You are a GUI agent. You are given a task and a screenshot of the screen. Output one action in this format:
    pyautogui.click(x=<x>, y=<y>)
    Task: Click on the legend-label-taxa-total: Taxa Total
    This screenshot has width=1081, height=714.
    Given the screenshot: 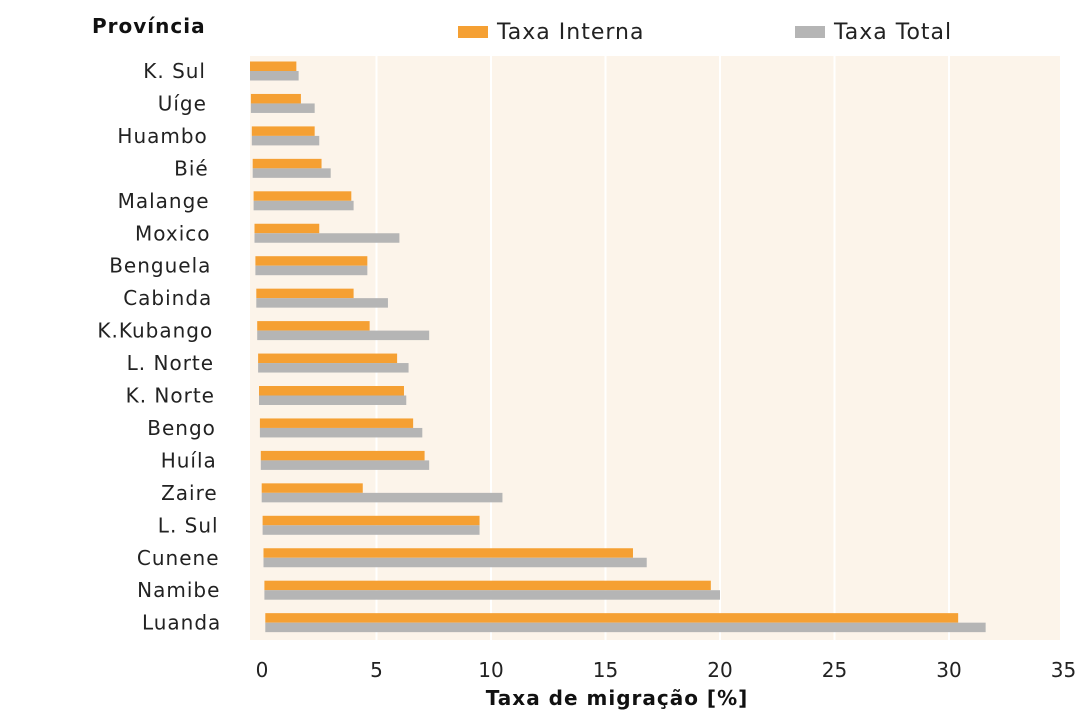 What is the action you would take?
    pyautogui.click(x=892, y=32)
    